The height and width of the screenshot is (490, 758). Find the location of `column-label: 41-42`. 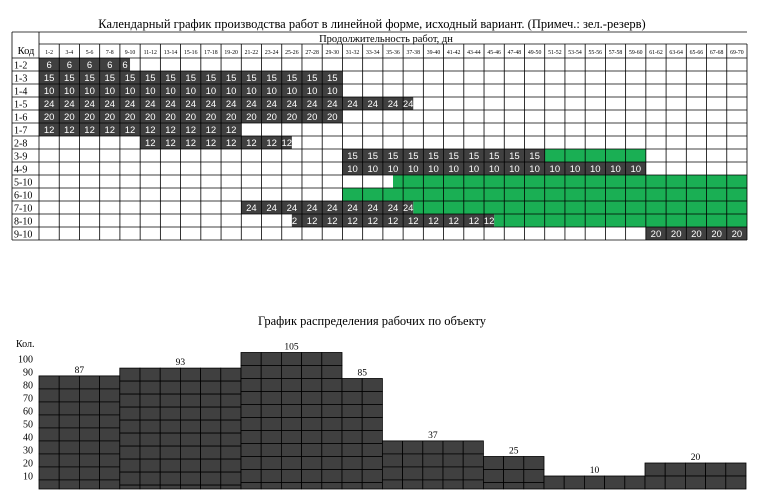

column-label: 41-42 is located at coordinates (454, 53).